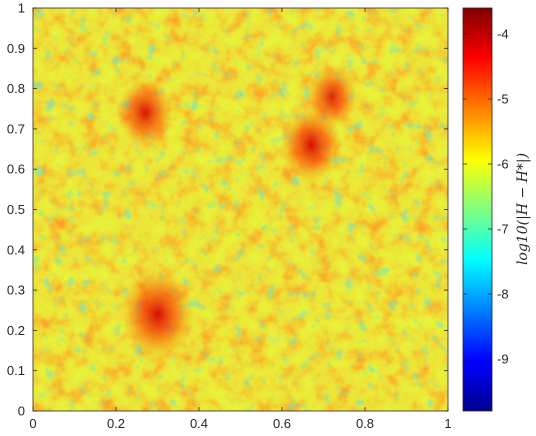 This screenshot has width=536, height=436. I want to click on y-tick-label: 0.3, so click(16, 290).